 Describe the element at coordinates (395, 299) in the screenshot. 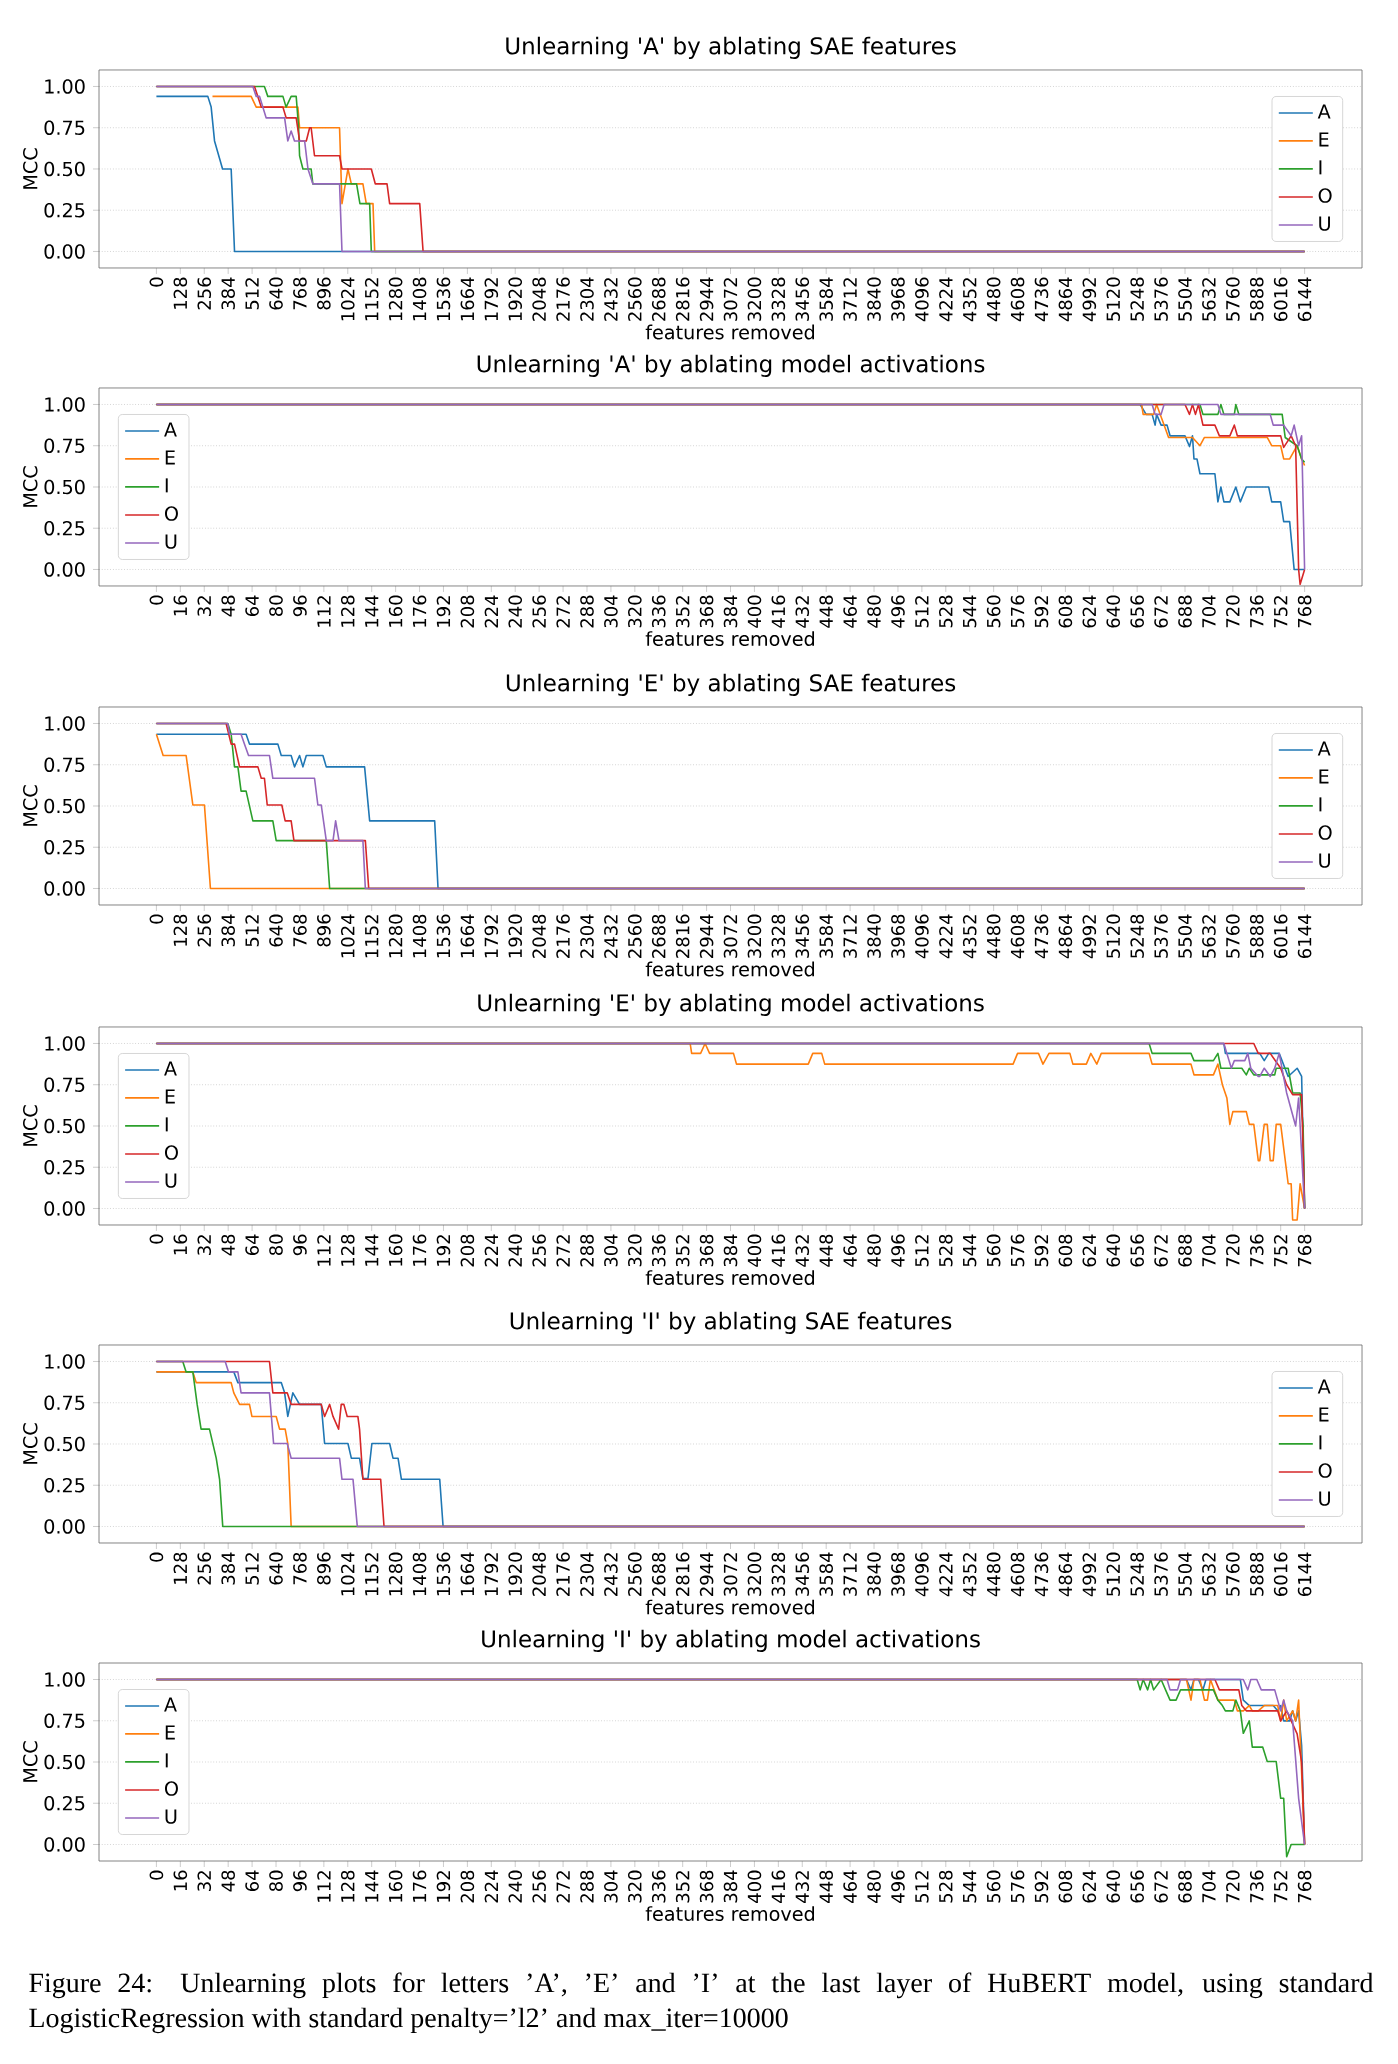

I see `x-tick-label: 1280` at that location.